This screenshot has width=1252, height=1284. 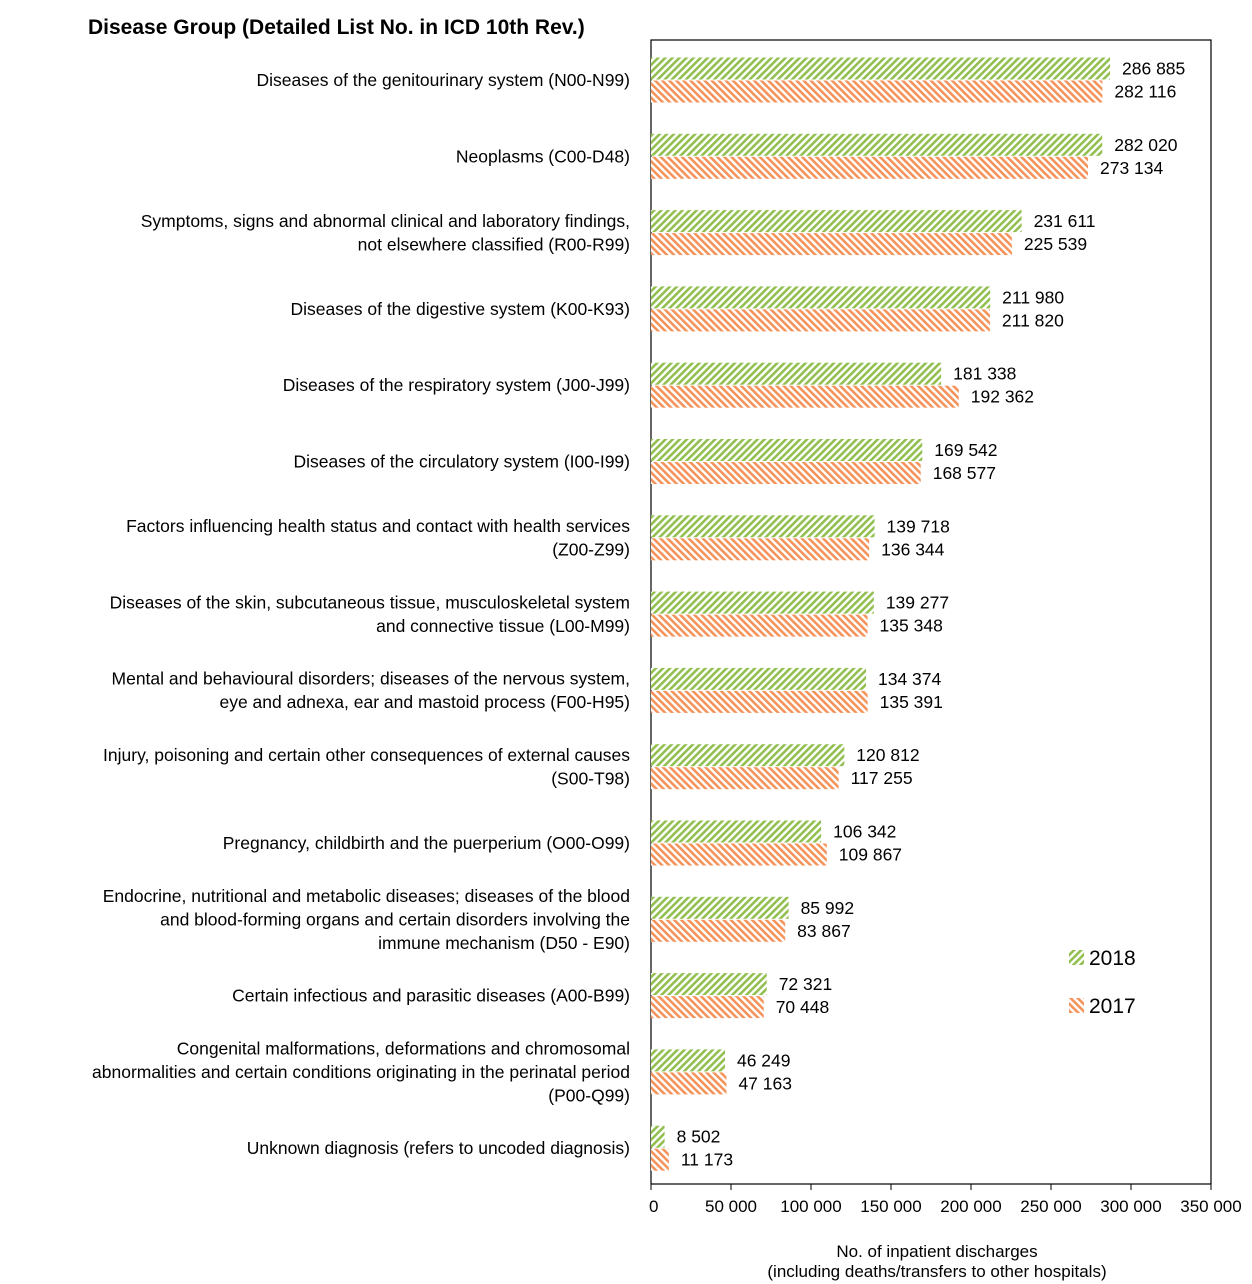 I want to click on value-label-2018-10: 120 812, so click(x=887, y=755).